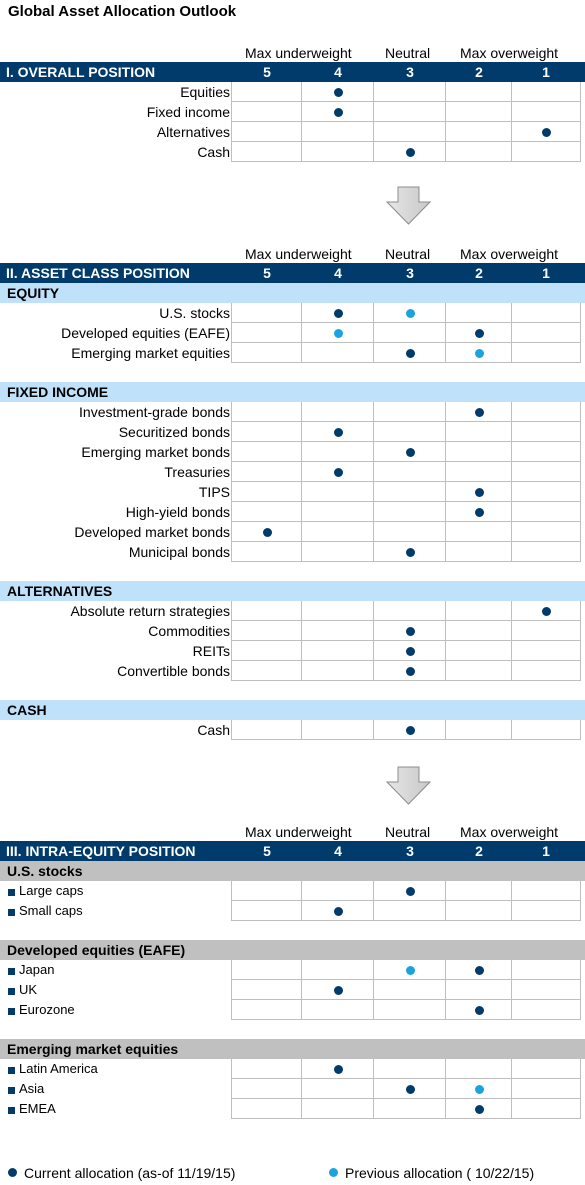 The image size is (585, 1185). Describe the element at coordinates (292, 950) in the screenshot. I see `group-header: Developed equities (EAFE)` at that location.